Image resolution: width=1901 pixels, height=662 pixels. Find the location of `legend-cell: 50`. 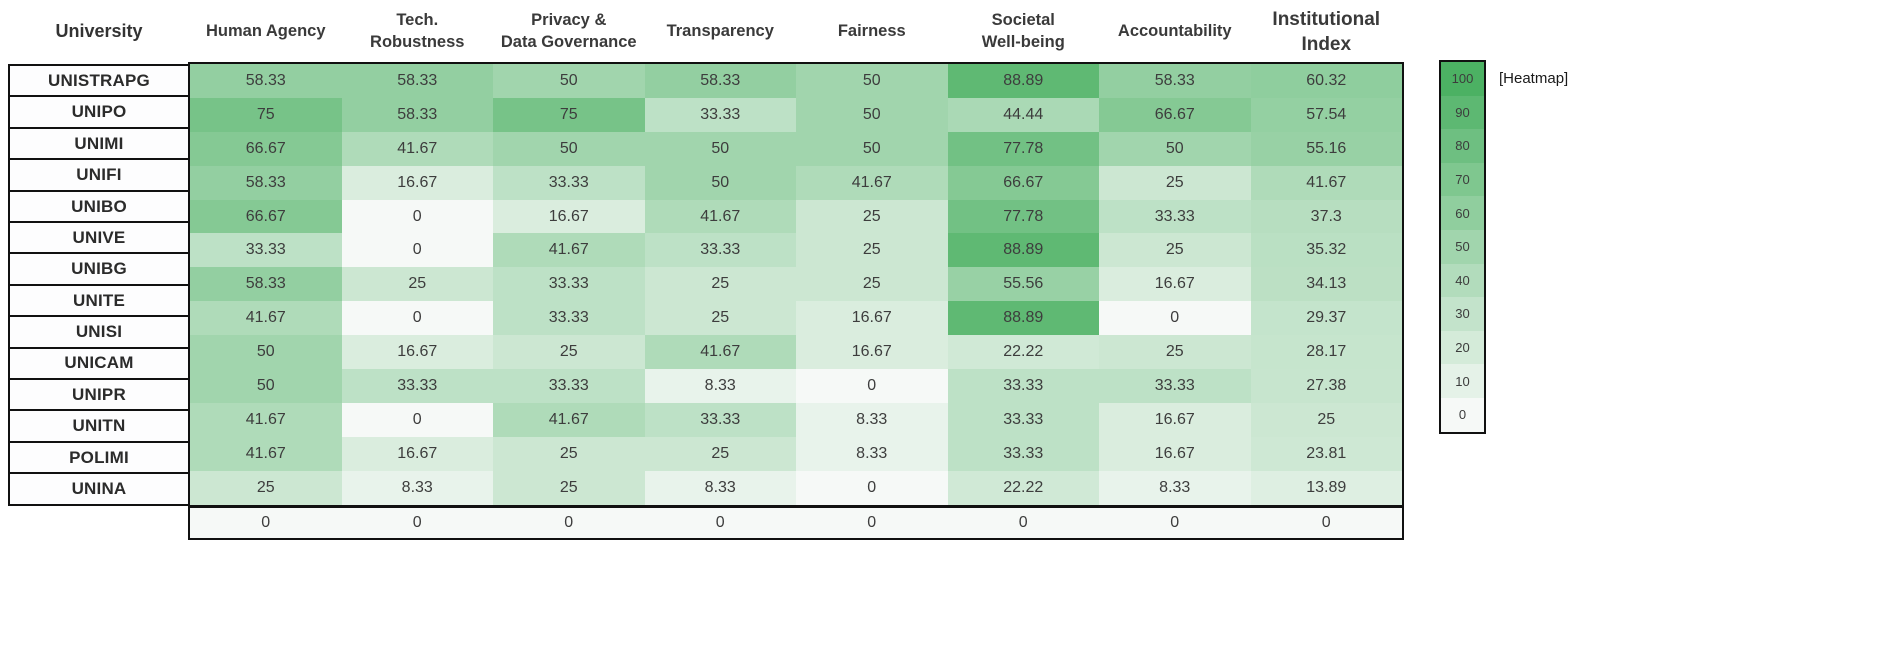

legend-cell: 50 is located at coordinates (1462, 246).